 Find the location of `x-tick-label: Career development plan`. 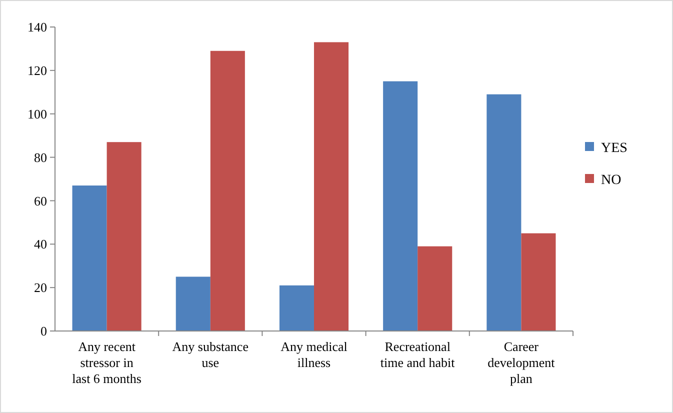

x-tick-label: Career development plan is located at coordinates (522, 362).